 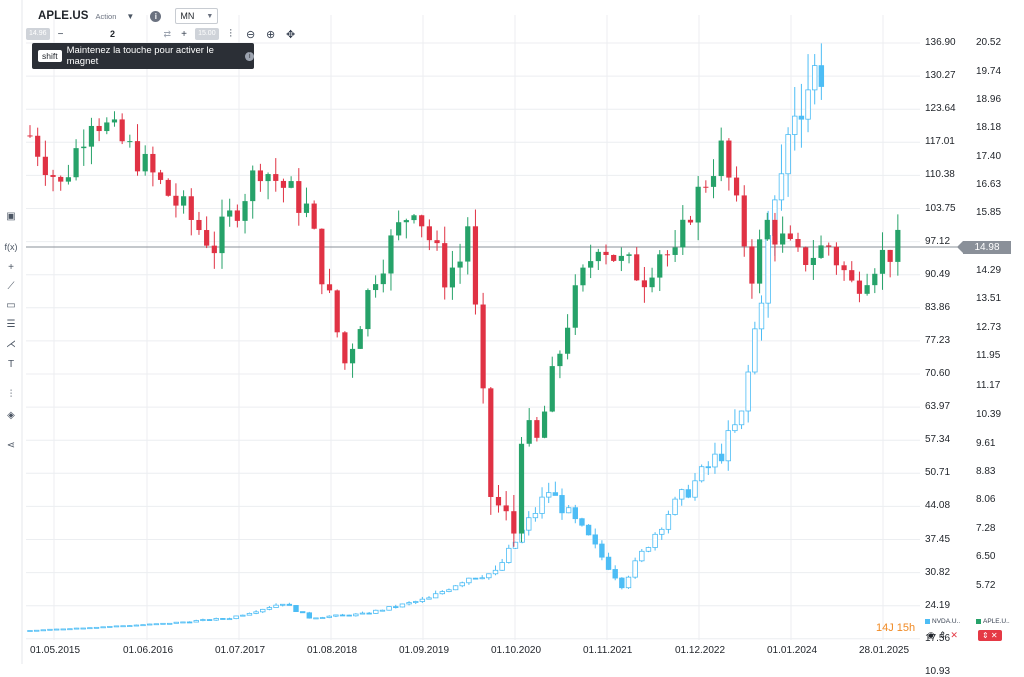 What do you see at coordinates (938, 605) in the screenshot?
I see `price-label-right: 24.19` at bounding box center [938, 605].